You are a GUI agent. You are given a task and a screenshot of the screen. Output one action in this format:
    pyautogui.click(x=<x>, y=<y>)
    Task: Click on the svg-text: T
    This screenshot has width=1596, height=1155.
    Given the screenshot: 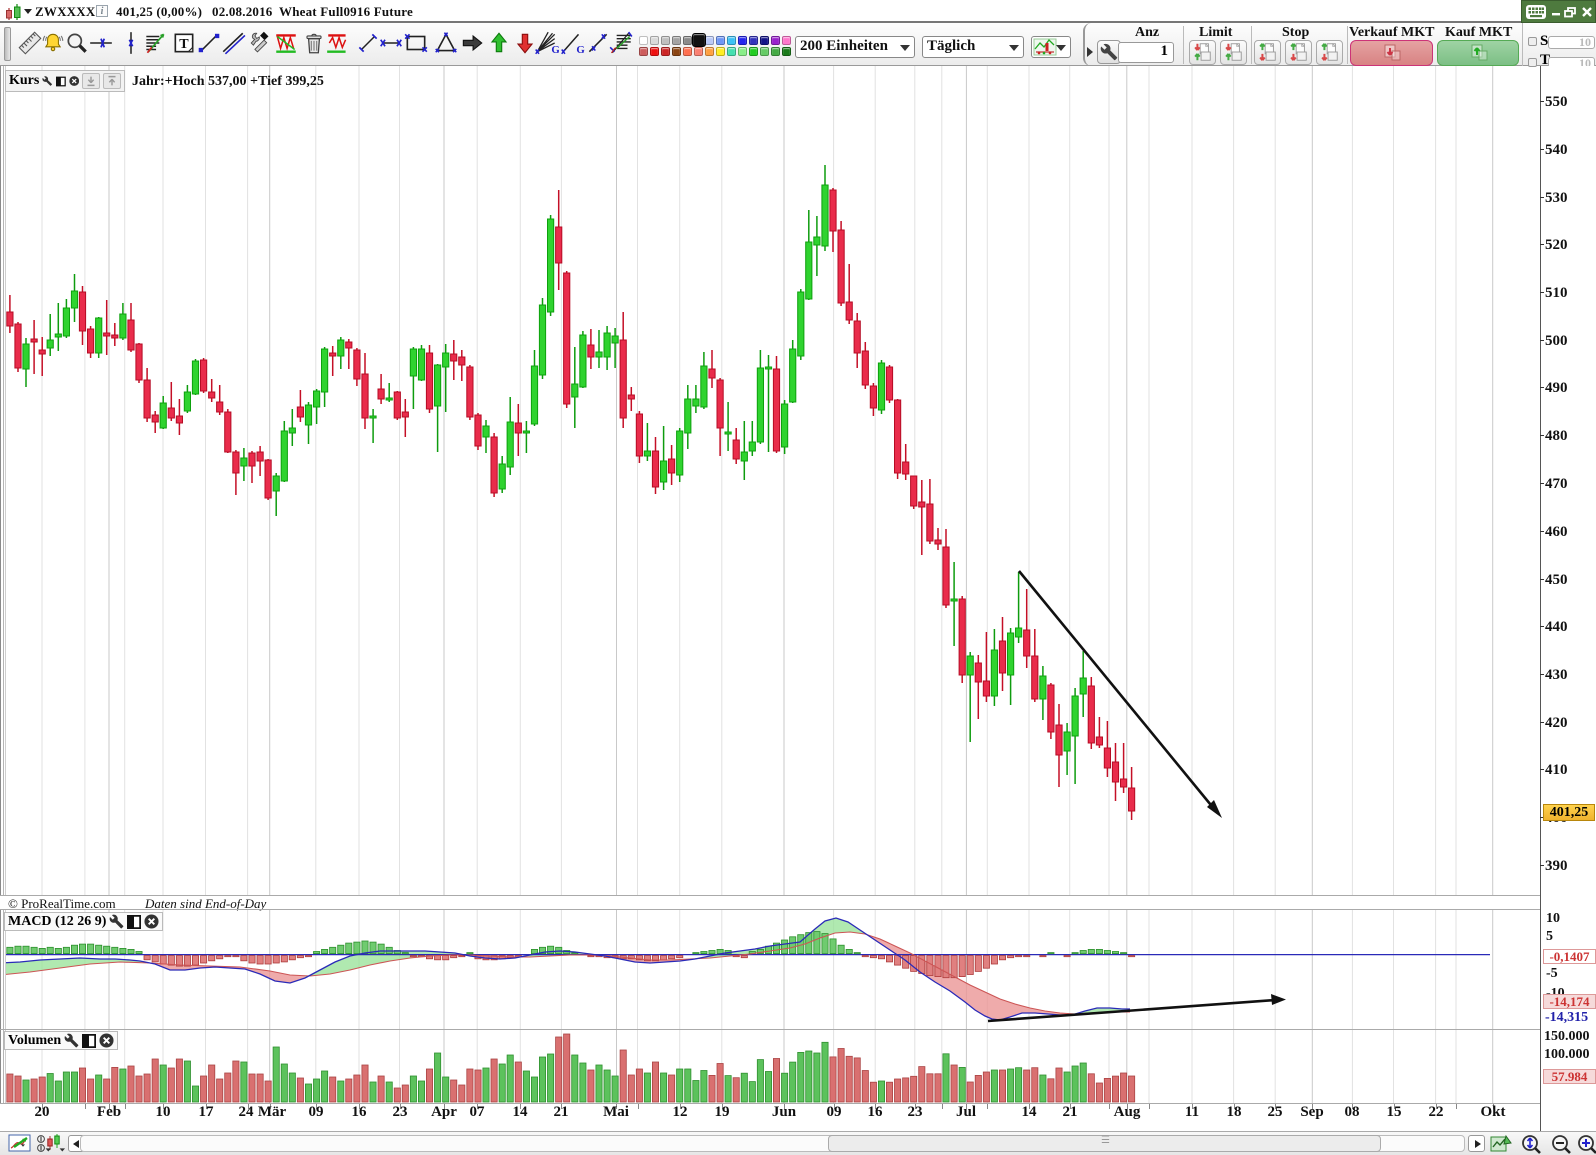 What is the action you would take?
    pyautogui.click(x=184, y=44)
    